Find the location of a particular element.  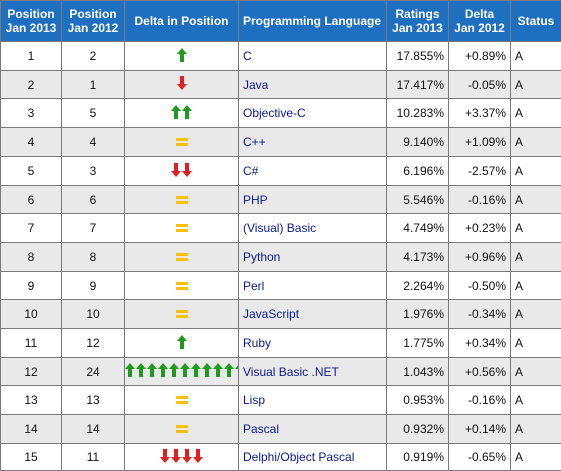

language-cell: C++ is located at coordinates (313, 142).